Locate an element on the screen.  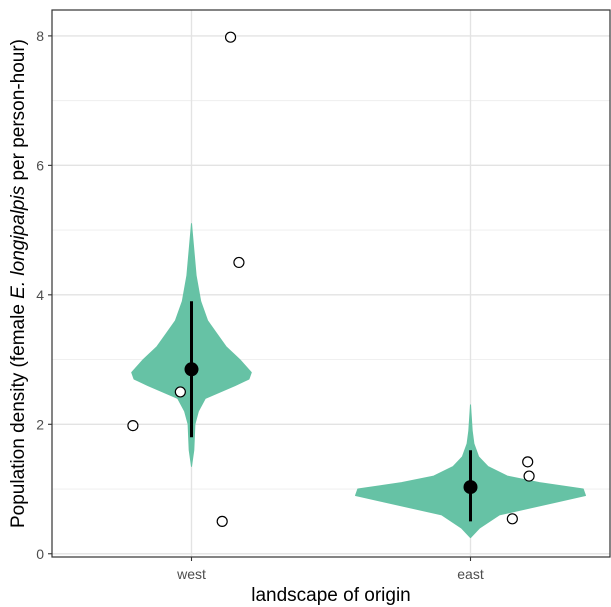
x-axis: west east is located at coordinates (330, 569).